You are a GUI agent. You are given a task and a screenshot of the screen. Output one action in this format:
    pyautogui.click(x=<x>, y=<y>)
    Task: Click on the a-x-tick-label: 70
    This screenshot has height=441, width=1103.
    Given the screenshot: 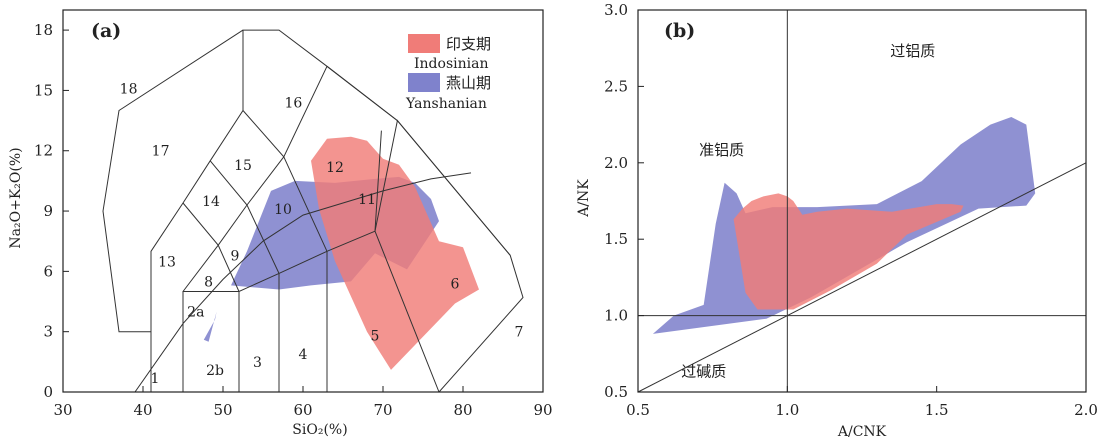 What is the action you would take?
    pyautogui.click(x=382, y=410)
    